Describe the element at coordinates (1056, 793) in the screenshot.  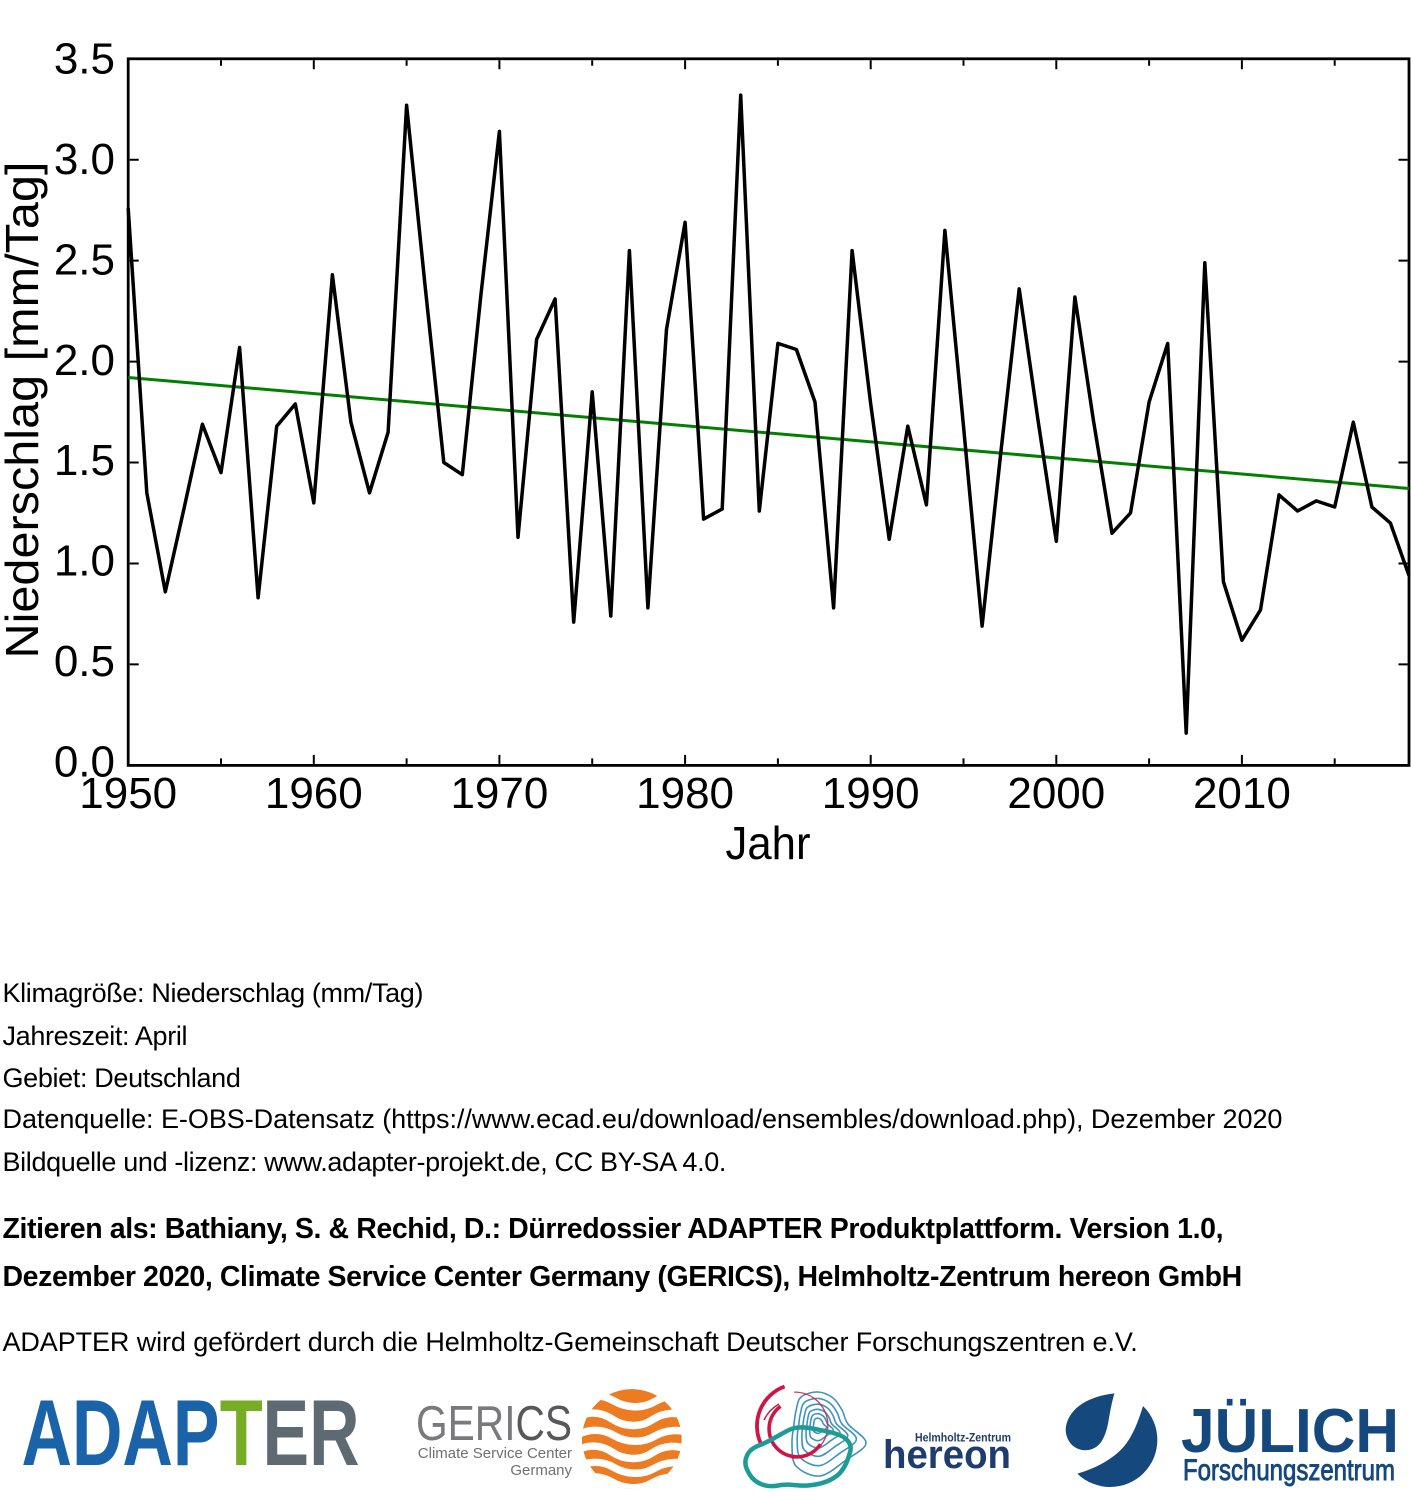
I see `svg-text: 2000` at that location.